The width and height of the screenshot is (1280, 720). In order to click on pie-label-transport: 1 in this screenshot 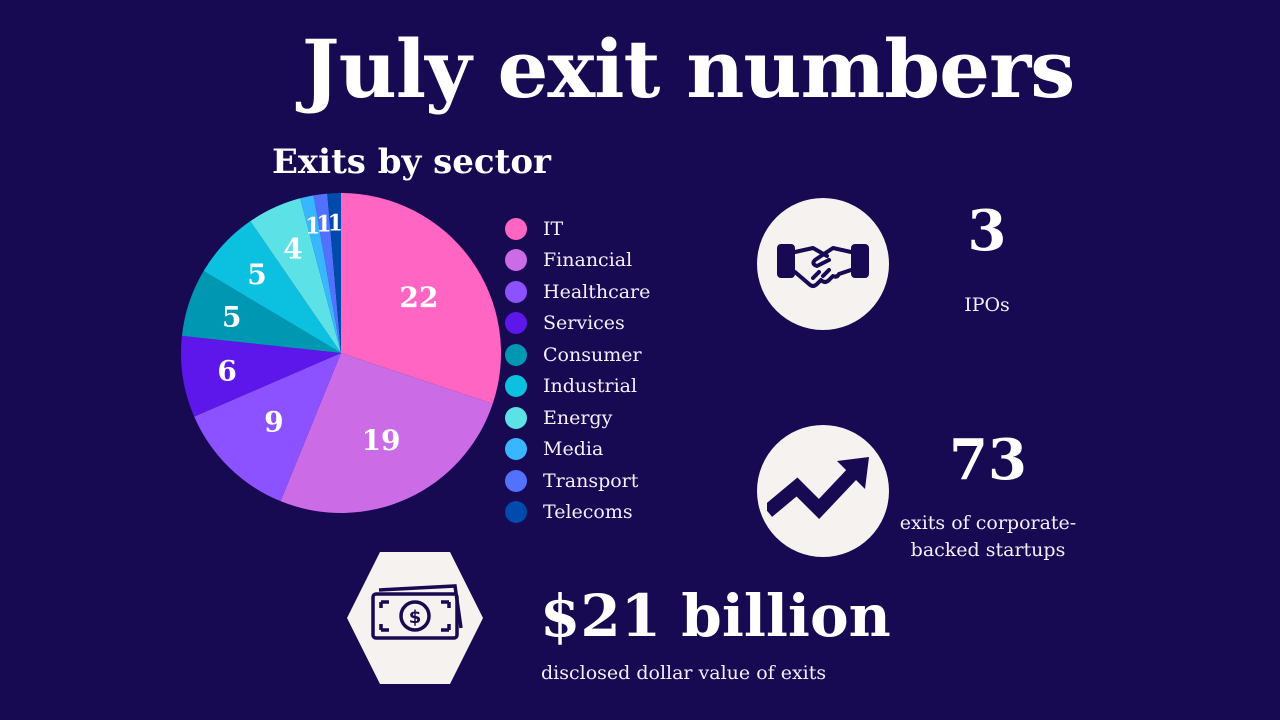, I will do `click(323, 224)`.